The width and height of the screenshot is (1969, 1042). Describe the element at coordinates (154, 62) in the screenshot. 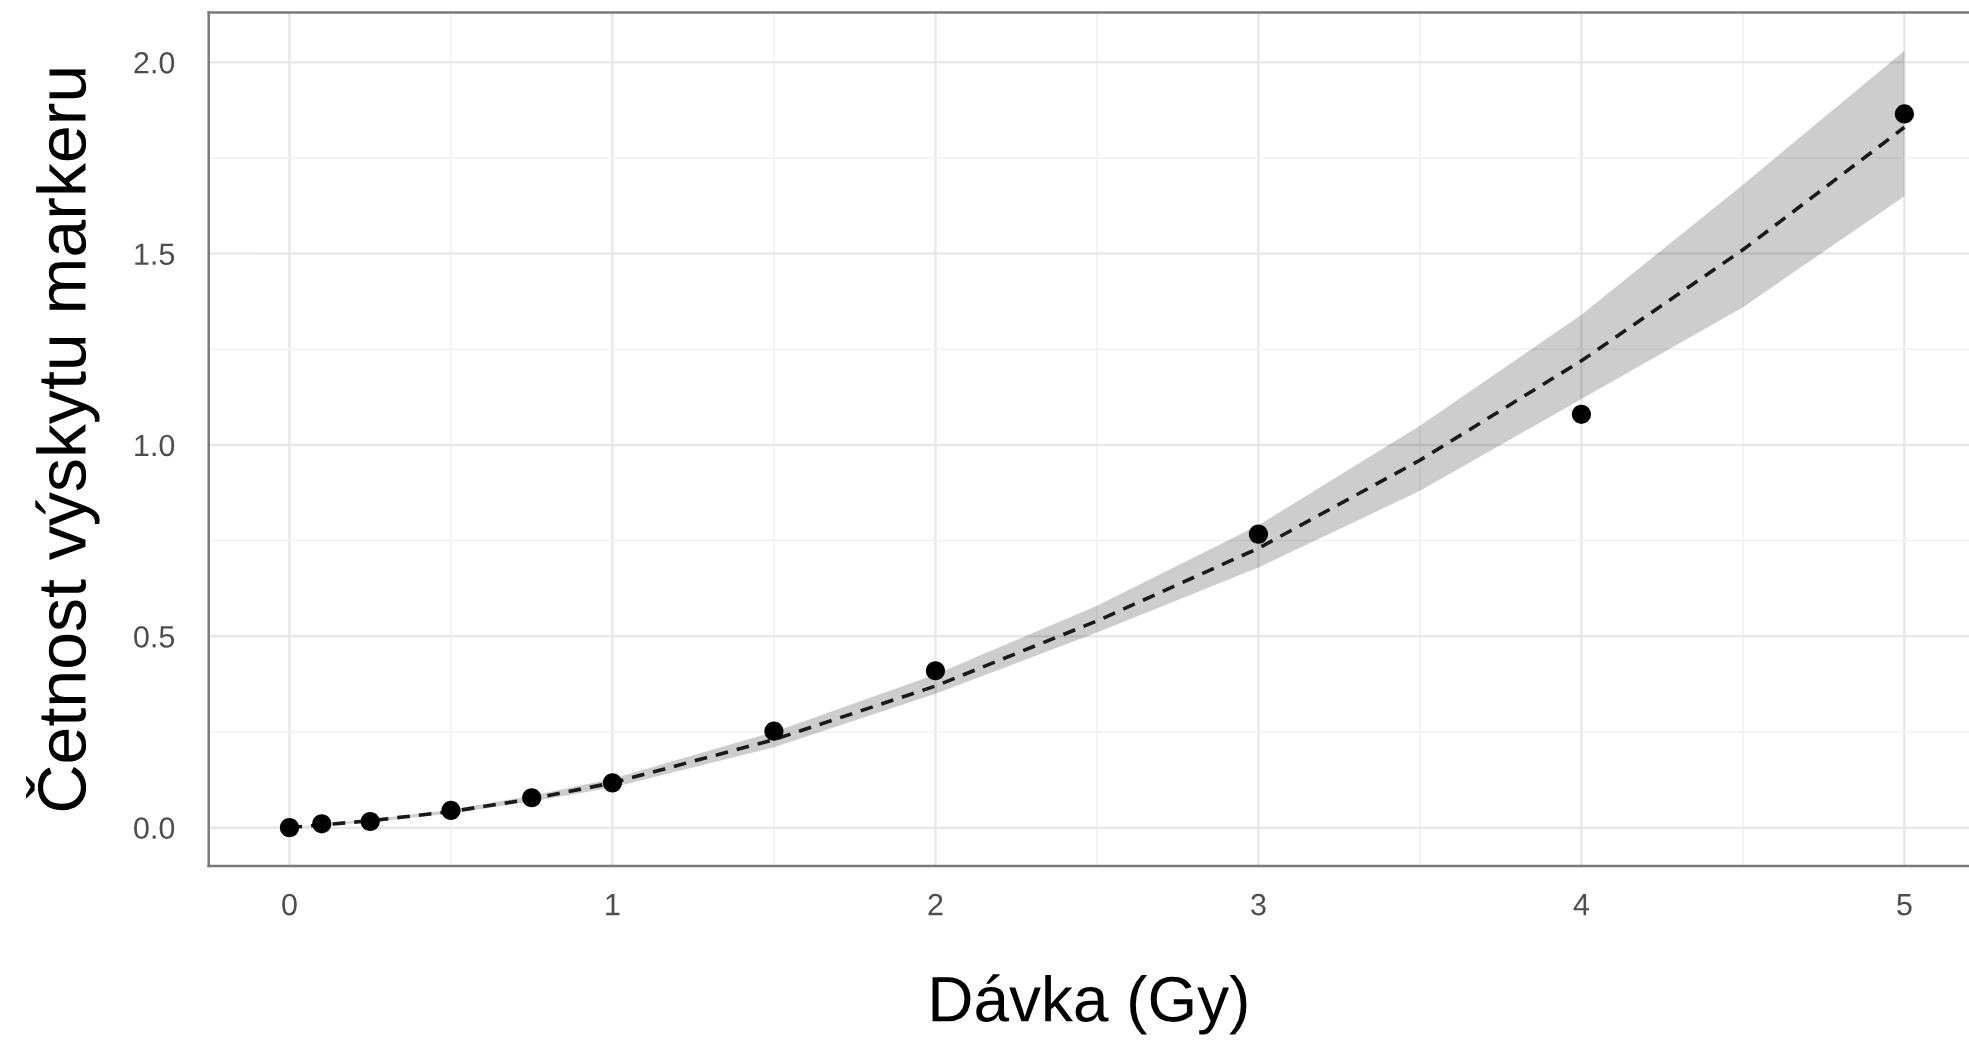

I see `y-tick-label: 2.0` at that location.